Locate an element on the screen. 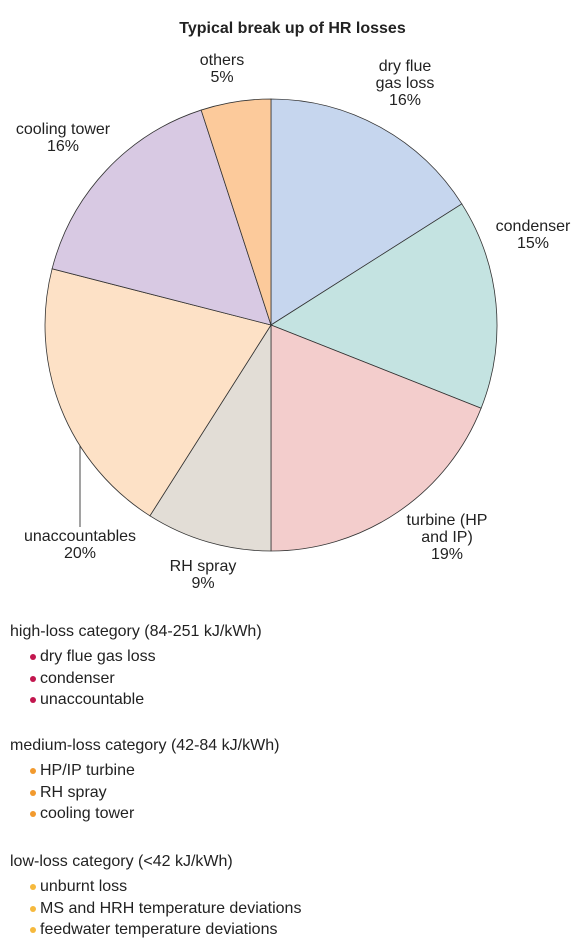 This screenshot has height=939, width=585. slice-label: turbine (HP and IP) 19% is located at coordinates (447, 537).